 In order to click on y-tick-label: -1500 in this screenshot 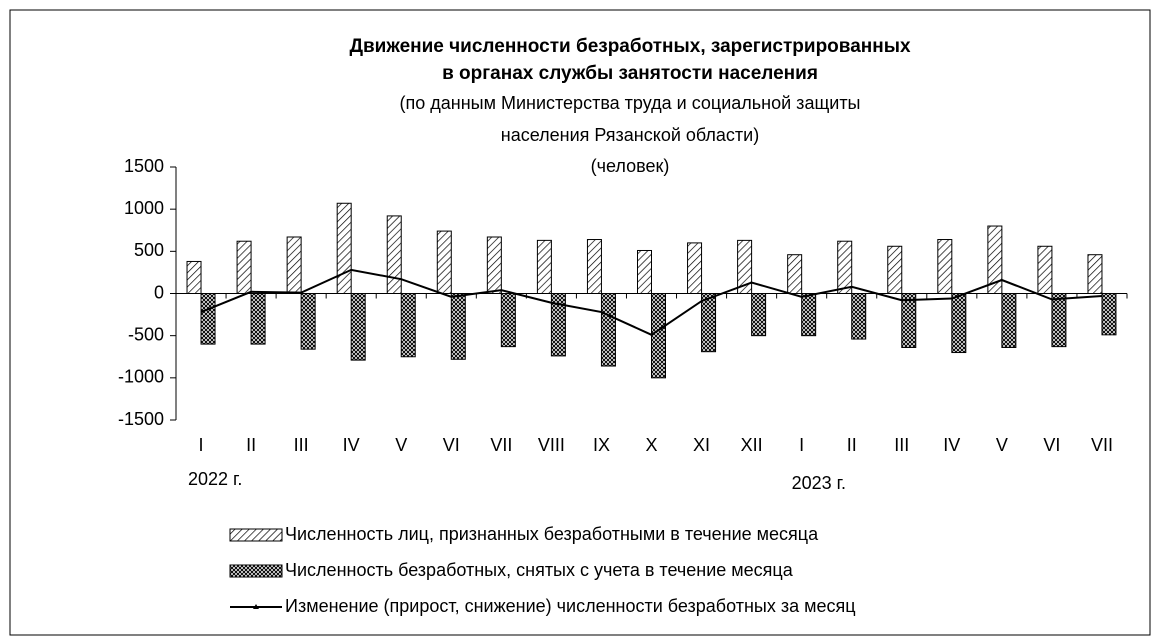, I will do `click(141, 419)`.